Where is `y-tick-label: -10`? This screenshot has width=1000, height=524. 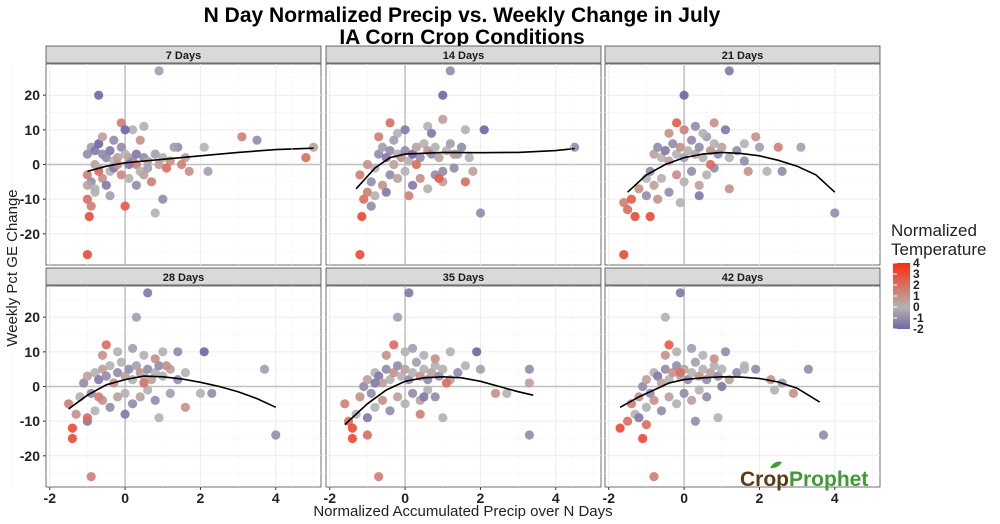
y-tick-label: -10 is located at coordinates (30, 421).